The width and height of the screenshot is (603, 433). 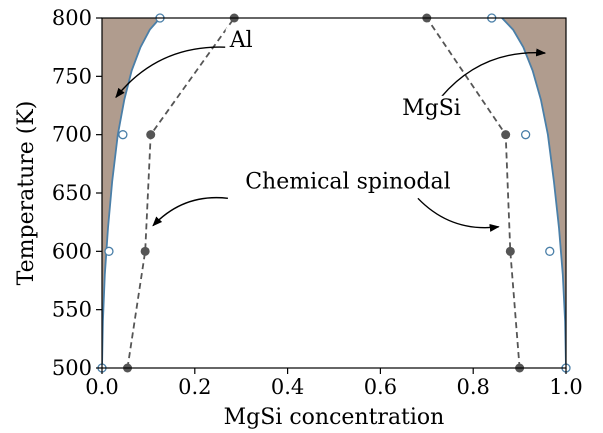 I want to click on x-tick-label: 0.4, so click(x=287, y=387).